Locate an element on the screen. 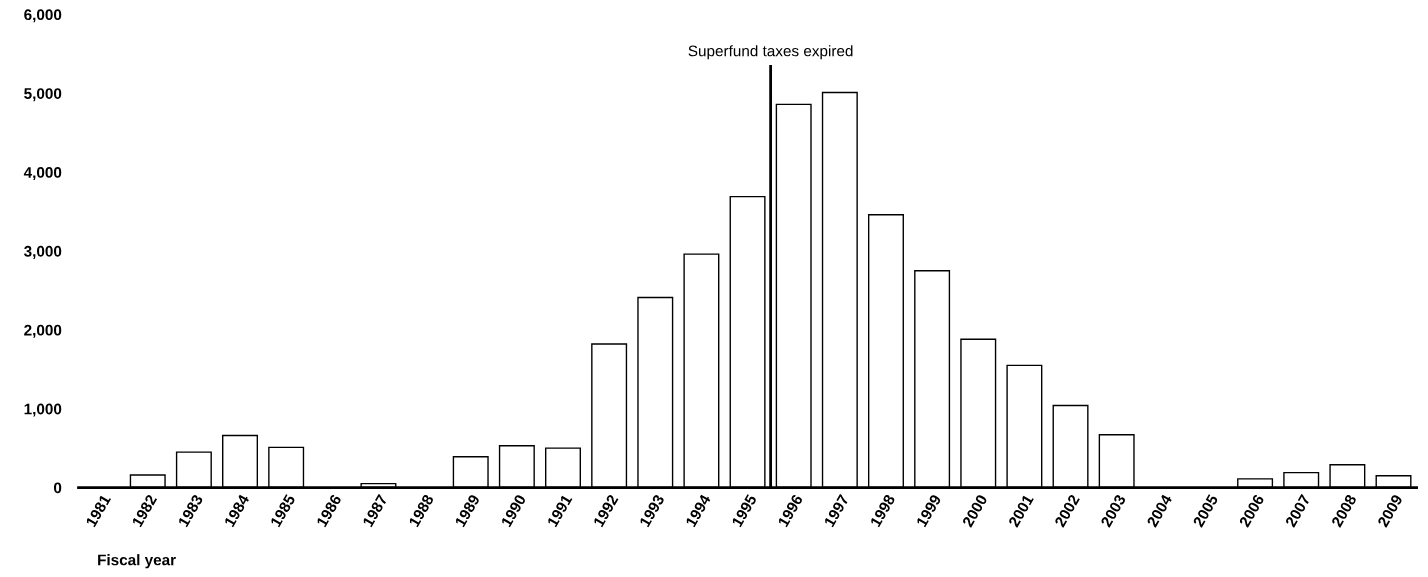 This screenshot has width=1428, height=577. ref-line-label: Superfund taxes expired is located at coordinates (770, 52).